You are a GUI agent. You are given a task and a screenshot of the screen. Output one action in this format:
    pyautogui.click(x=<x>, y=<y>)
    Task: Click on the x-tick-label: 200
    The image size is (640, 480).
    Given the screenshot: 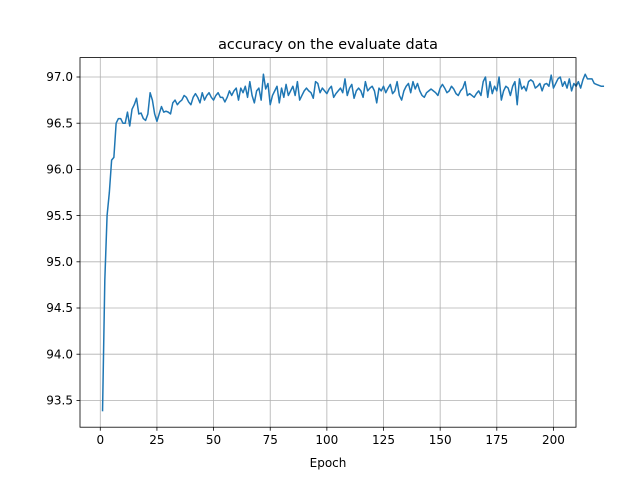 What is the action you would take?
    pyautogui.click(x=553, y=440)
    